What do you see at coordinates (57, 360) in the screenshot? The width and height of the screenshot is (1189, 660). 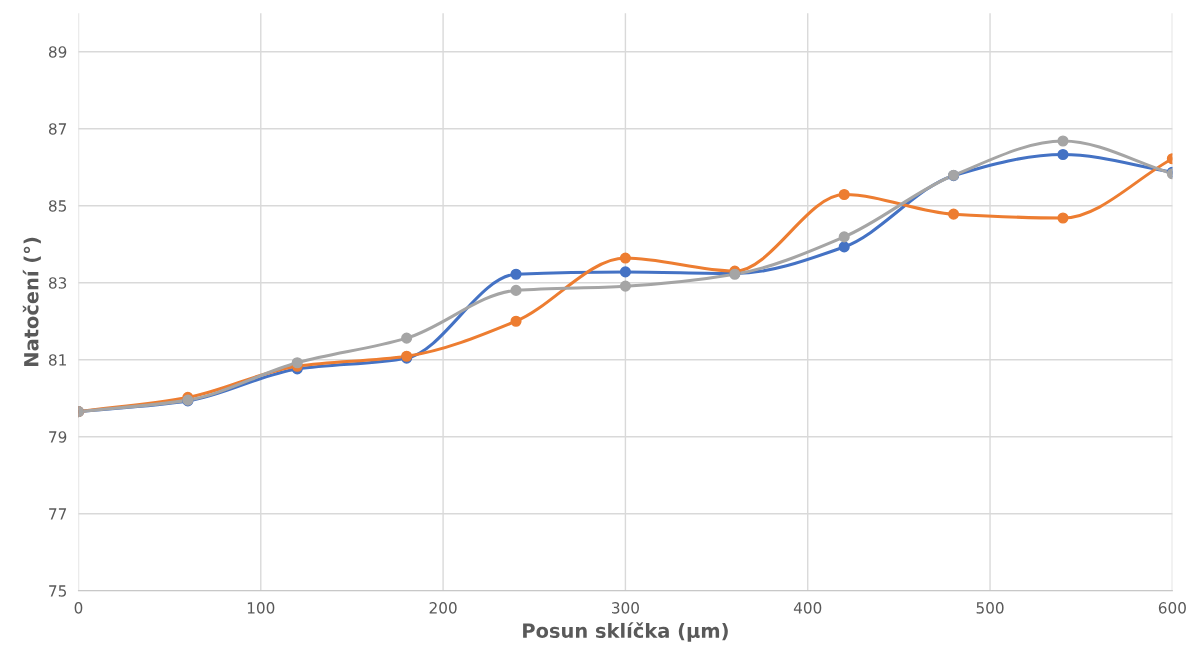 I see `y-tick-label: 81` at bounding box center [57, 360].